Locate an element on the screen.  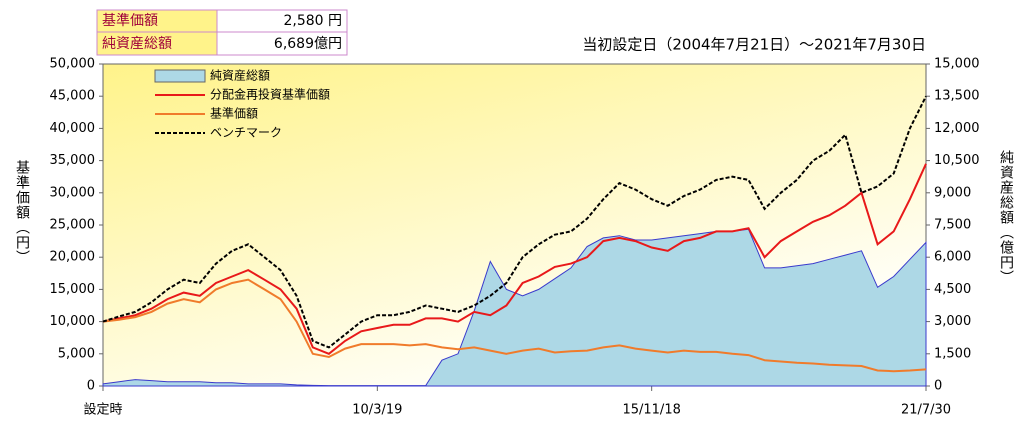
x-tick-label: 10/3/19 is located at coordinates (377, 410).